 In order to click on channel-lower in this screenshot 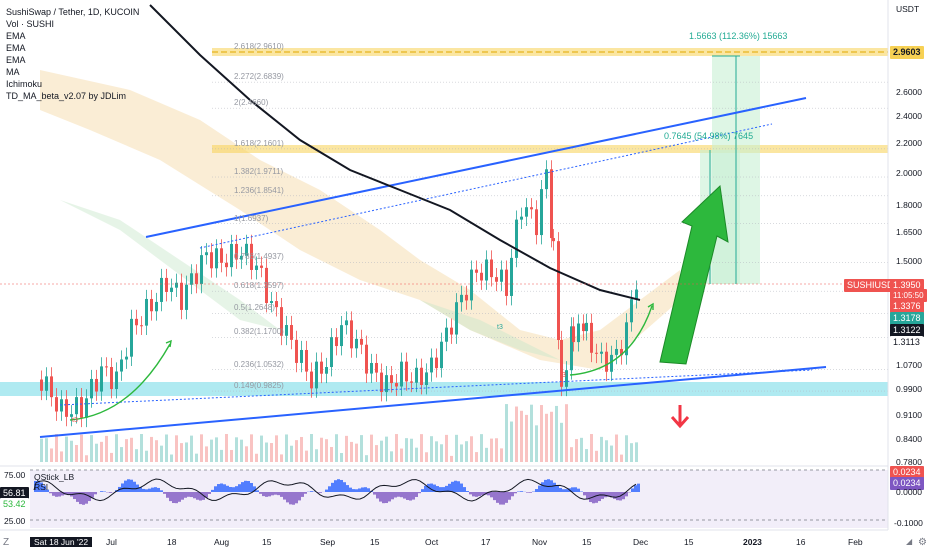, I will do `click(433, 402)`.